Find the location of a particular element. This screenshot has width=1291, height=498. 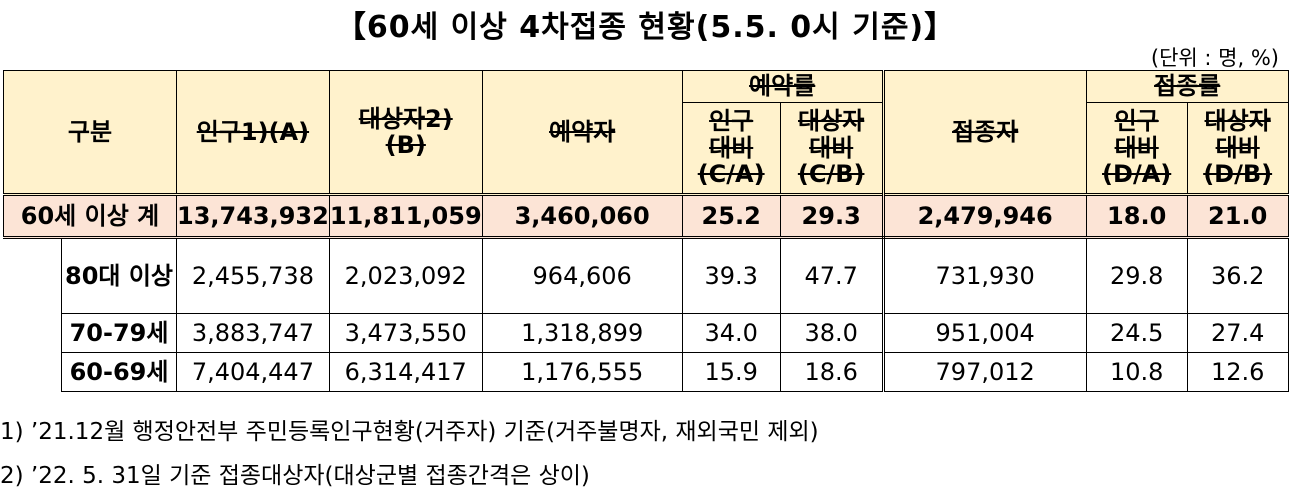

header-vac-rate-pop: 인구 대비 (D/A) is located at coordinates (1136, 148).